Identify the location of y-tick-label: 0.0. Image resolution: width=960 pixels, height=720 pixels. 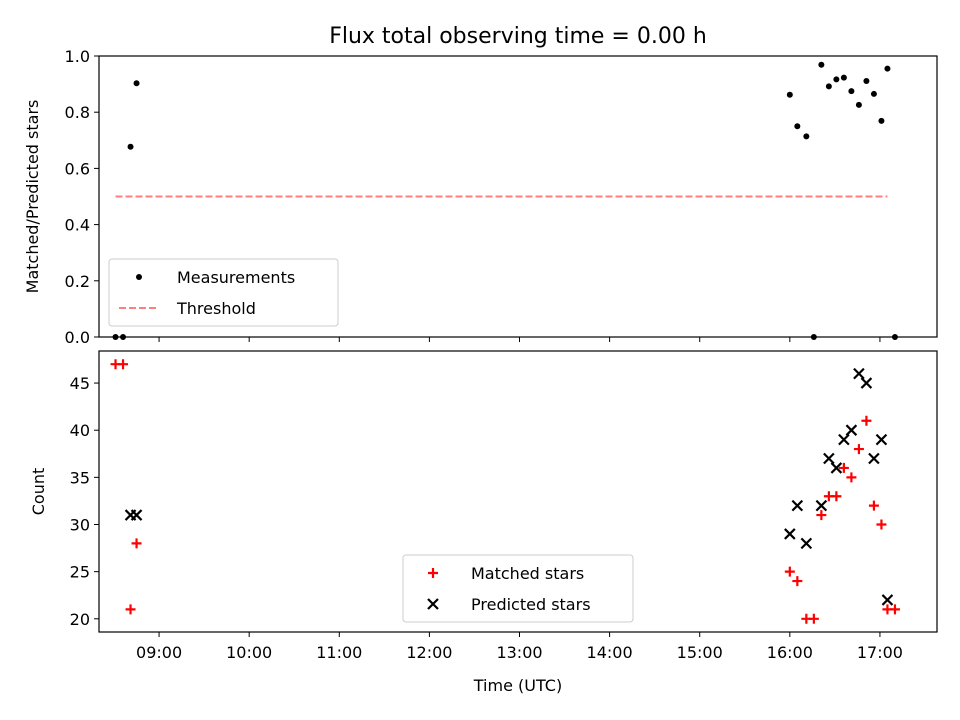
(77, 337).